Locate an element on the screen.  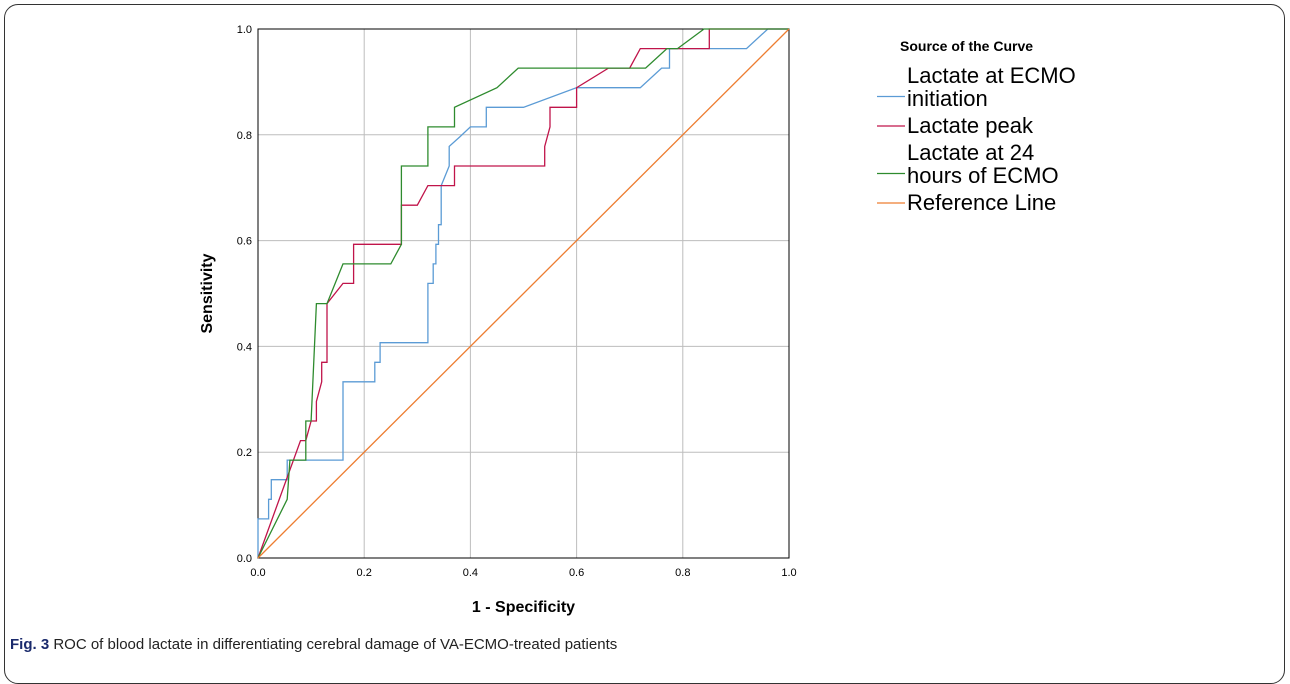
legend-label-3: Reference Line is located at coordinates (981, 202).